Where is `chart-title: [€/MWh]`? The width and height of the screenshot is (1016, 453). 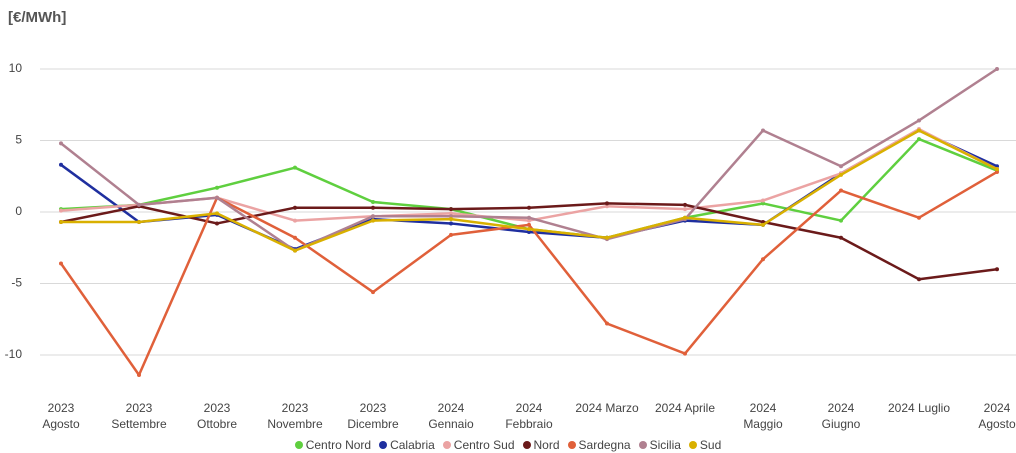
chart-title: [€/MWh] is located at coordinates (37, 17).